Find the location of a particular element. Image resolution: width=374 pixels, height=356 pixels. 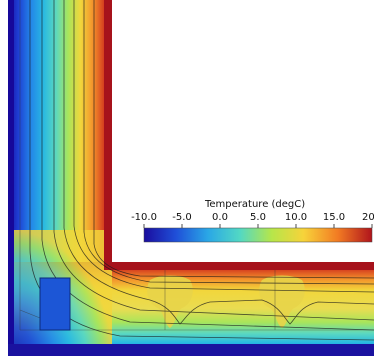

inner-edge-horizontal is located at coordinates (239, 266).